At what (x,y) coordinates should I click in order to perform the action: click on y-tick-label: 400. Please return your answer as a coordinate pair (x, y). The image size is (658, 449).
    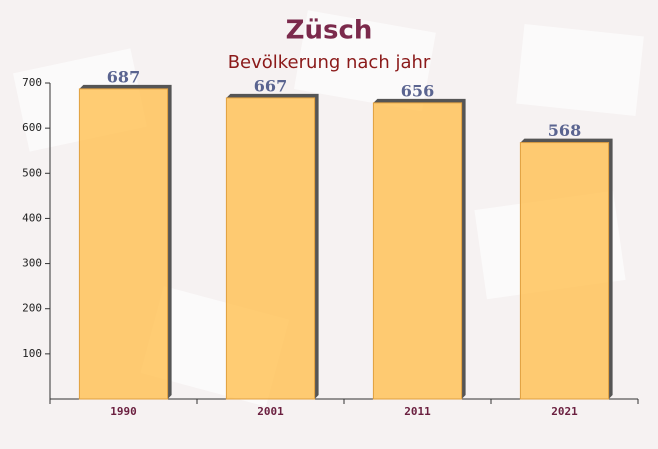
    Looking at the image, I should click on (32, 217).